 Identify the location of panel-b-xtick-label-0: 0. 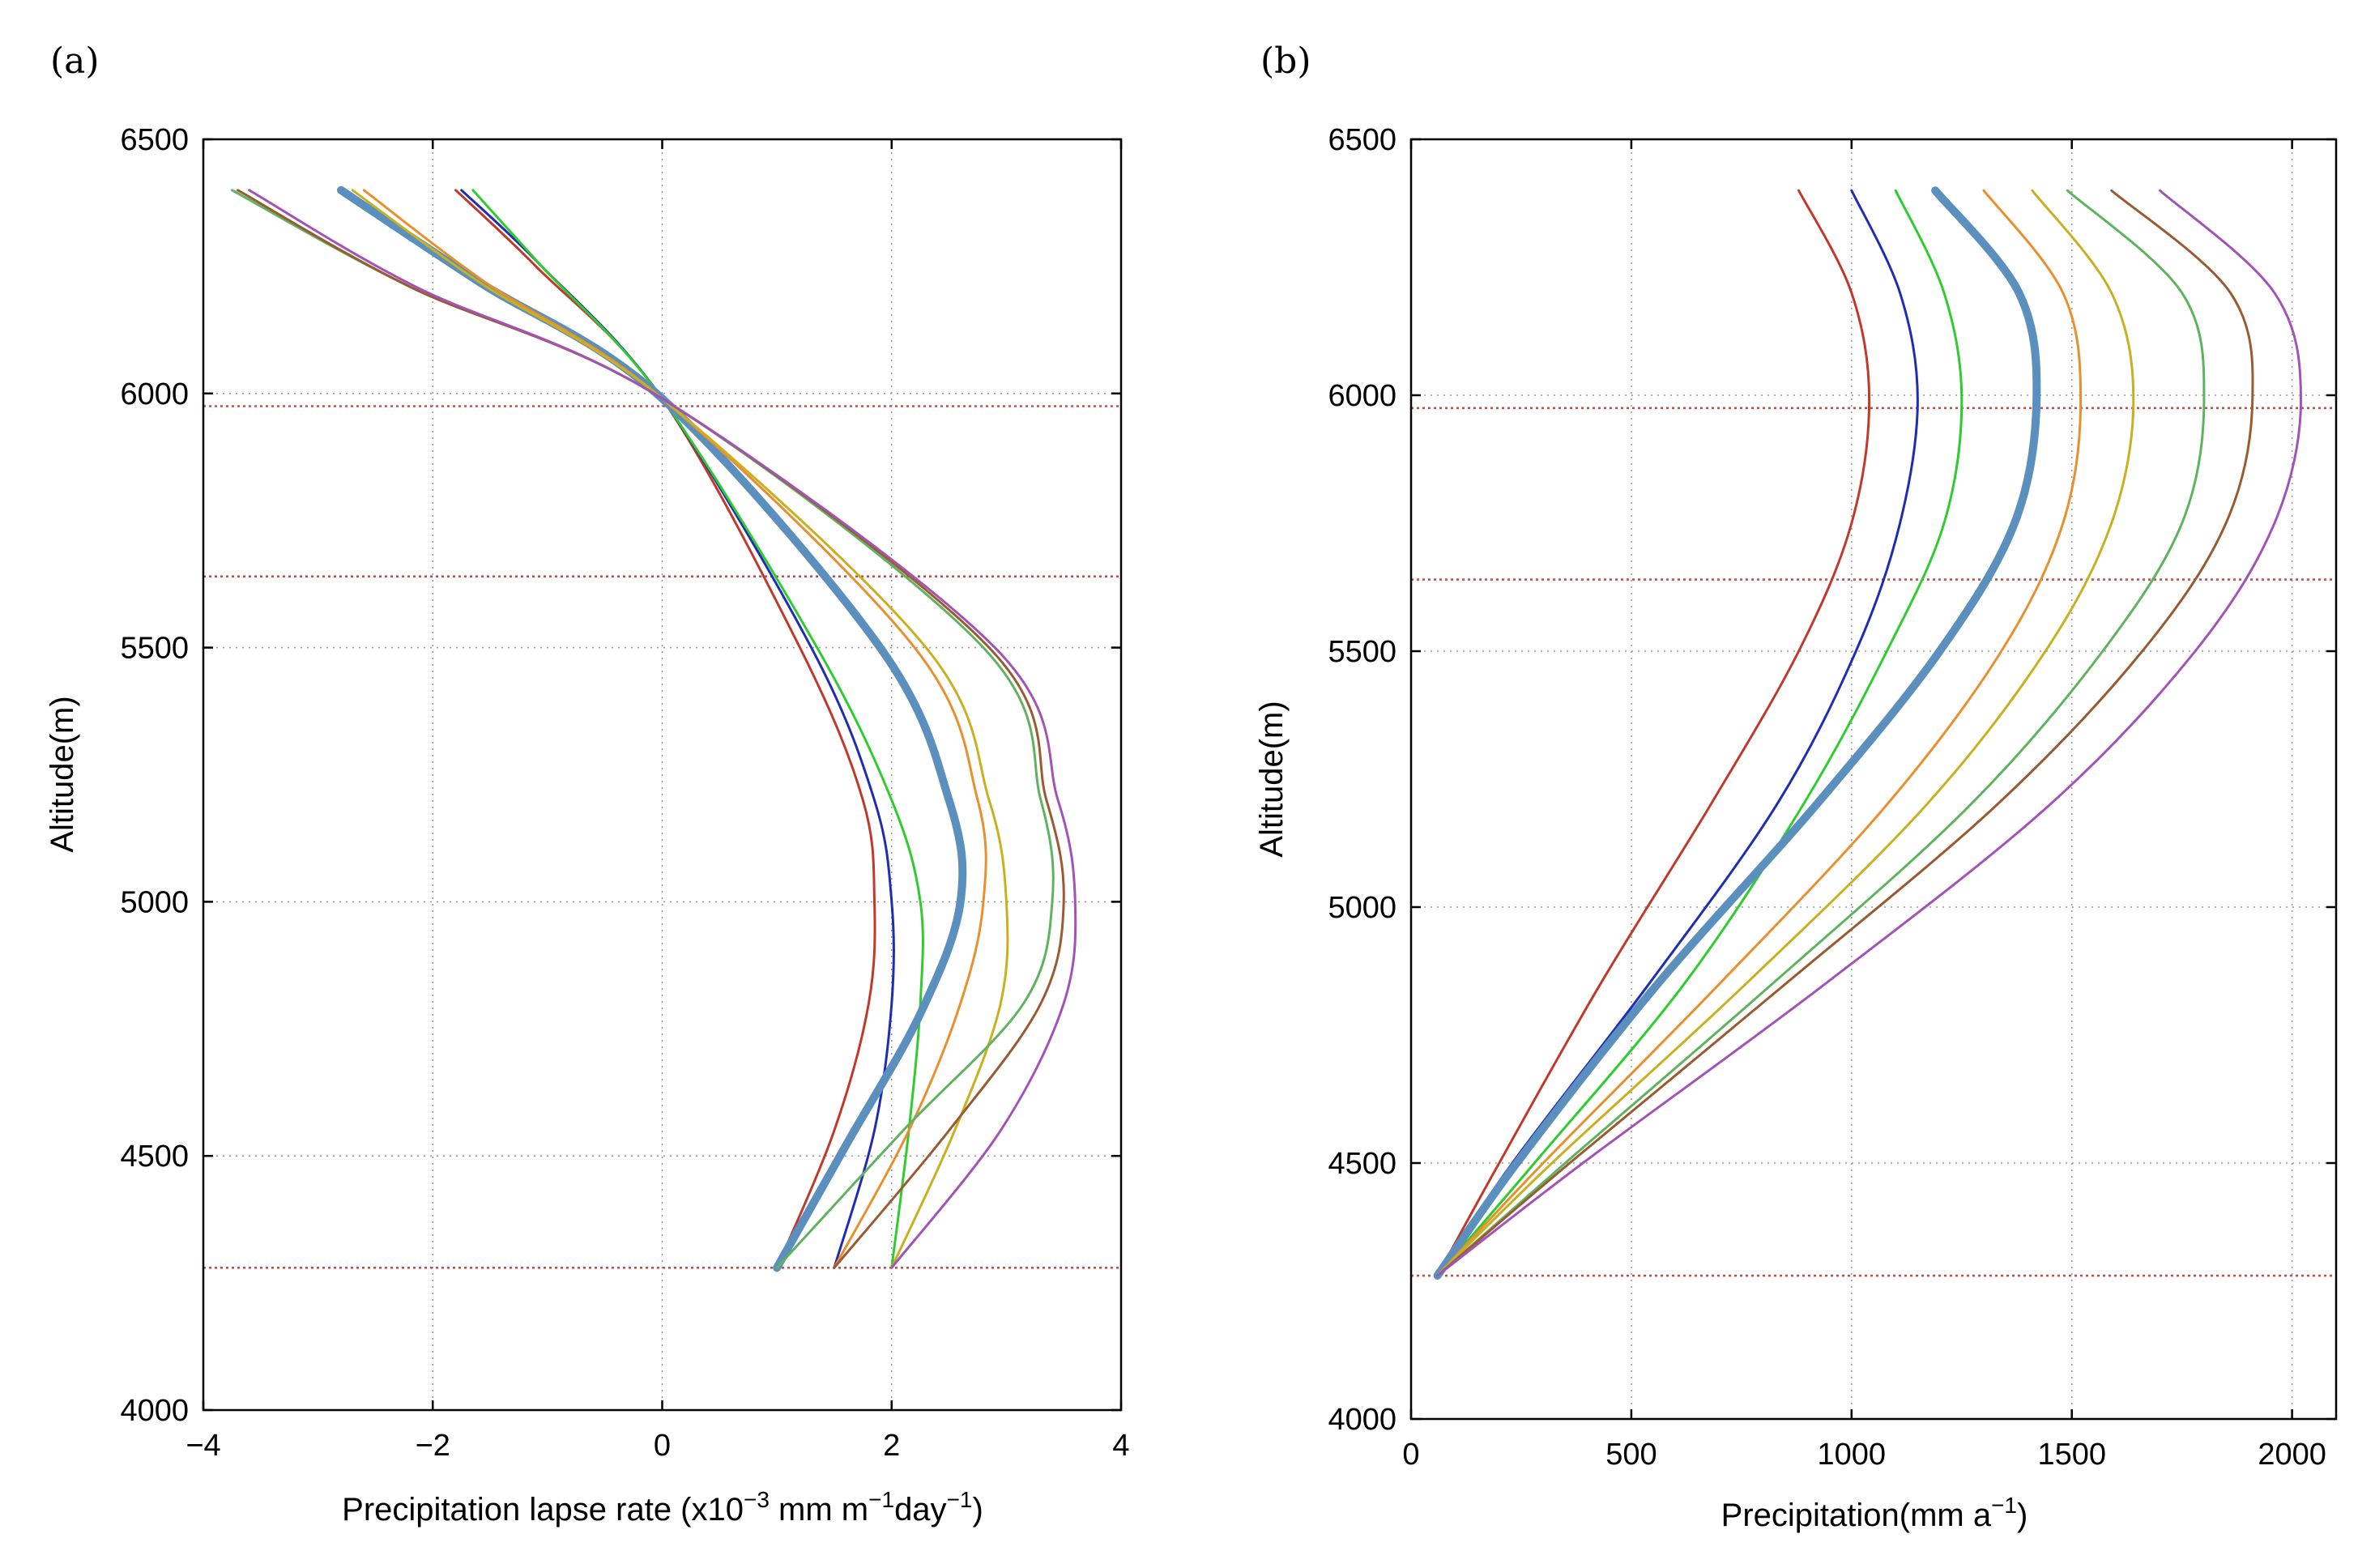
(1410, 1455).